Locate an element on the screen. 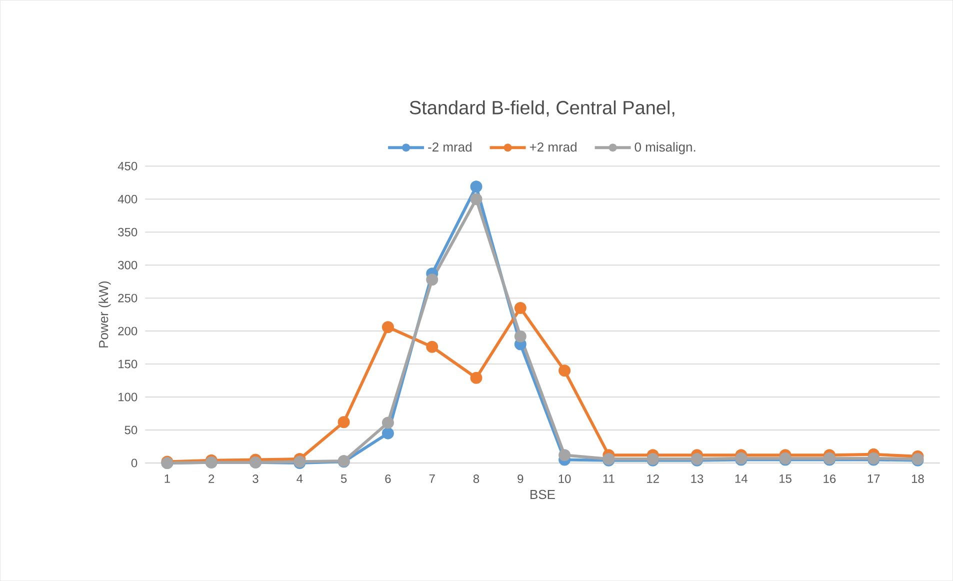 This screenshot has height=581, width=953. x-axis-title: BSE is located at coordinates (542, 495).